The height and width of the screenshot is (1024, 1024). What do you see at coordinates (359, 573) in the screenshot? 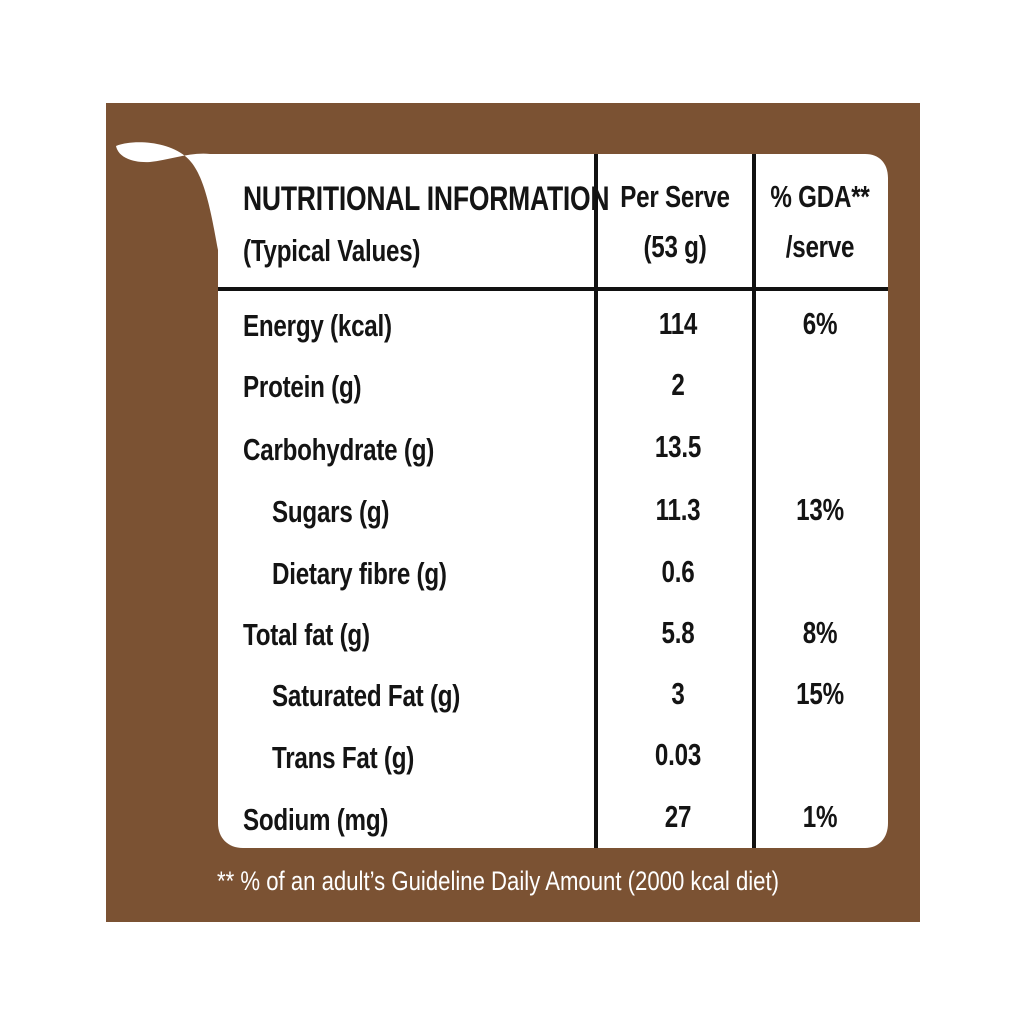
I see `nutrient-name: Dietary fibre (g)` at bounding box center [359, 573].